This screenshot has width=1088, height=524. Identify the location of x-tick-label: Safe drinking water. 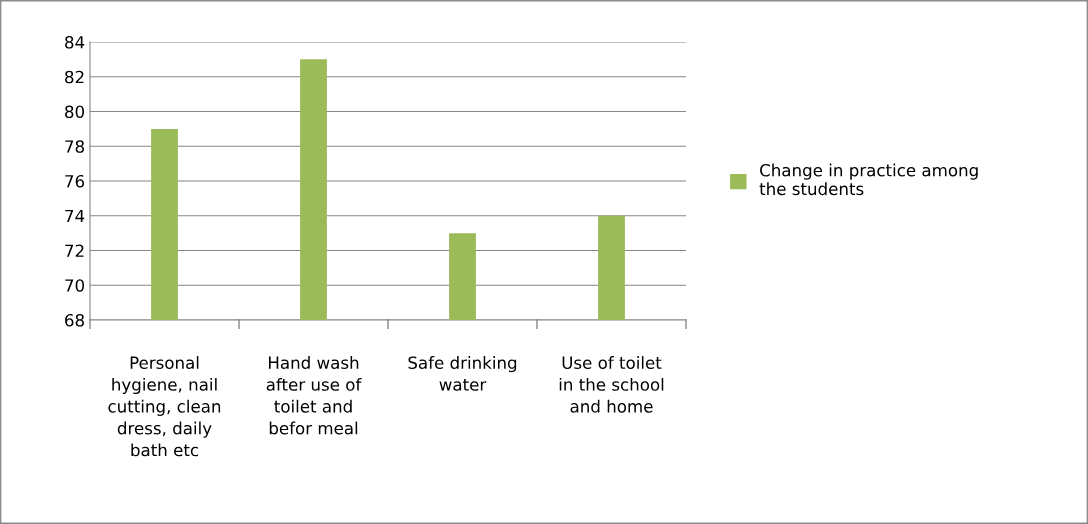
(462, 373).